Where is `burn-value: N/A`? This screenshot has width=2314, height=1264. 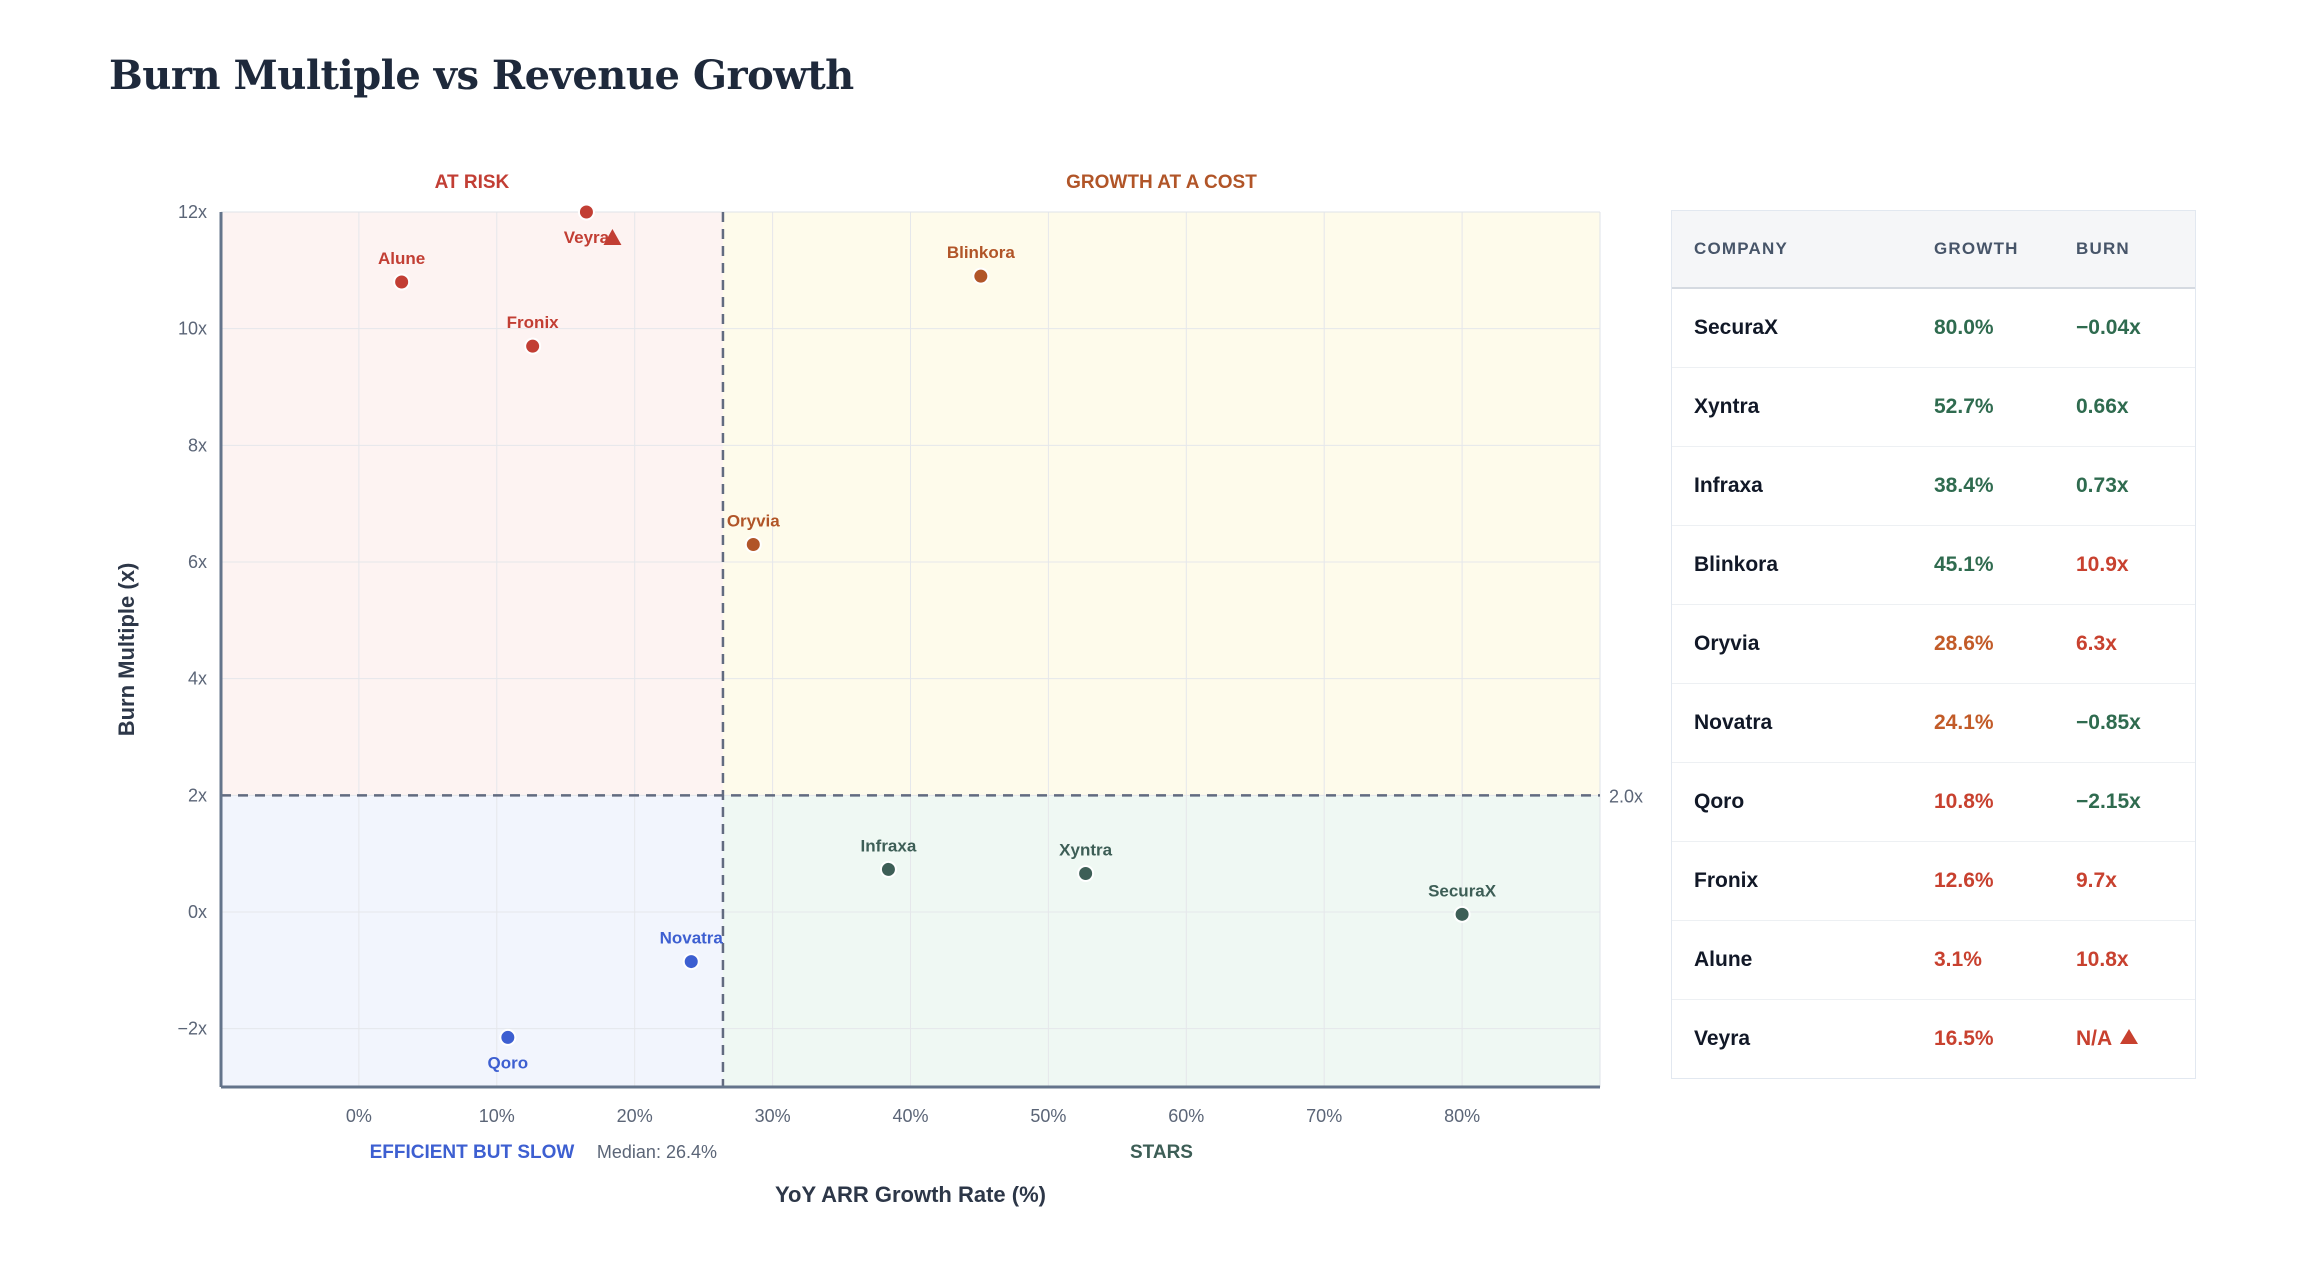
burn-value: N/A is located at coordinates (2094, 1038).